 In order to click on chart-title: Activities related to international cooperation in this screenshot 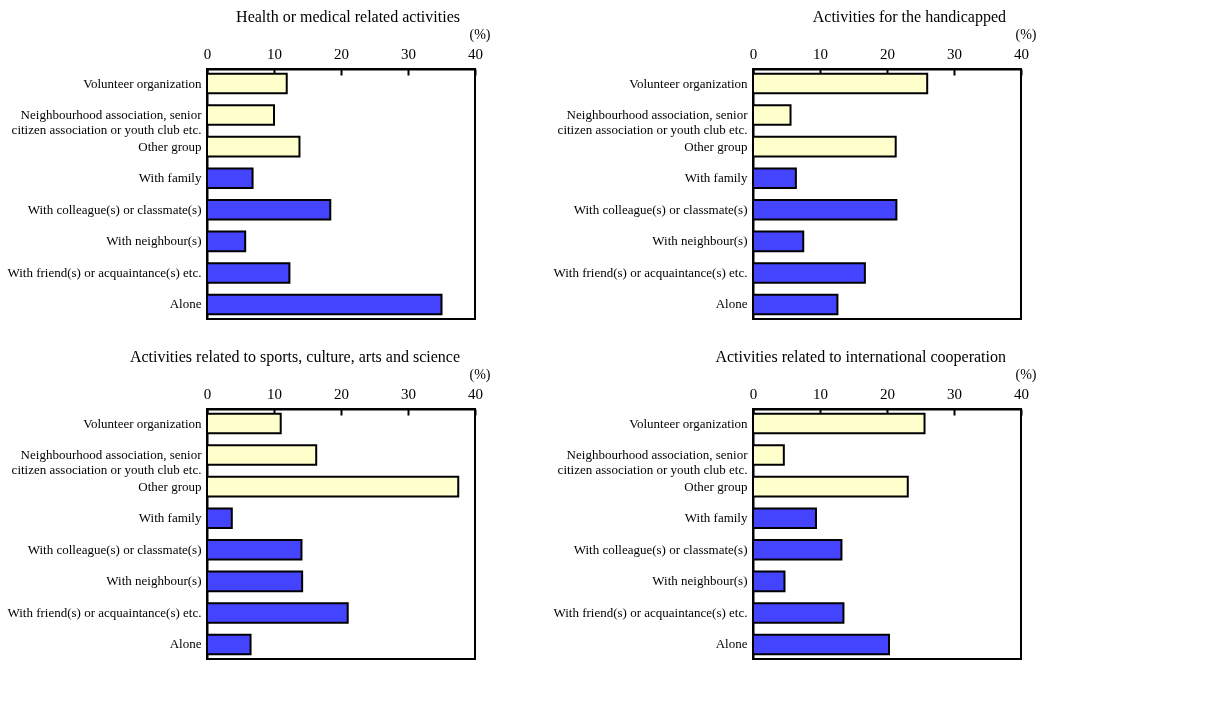, I will do `click(860, 357)`.